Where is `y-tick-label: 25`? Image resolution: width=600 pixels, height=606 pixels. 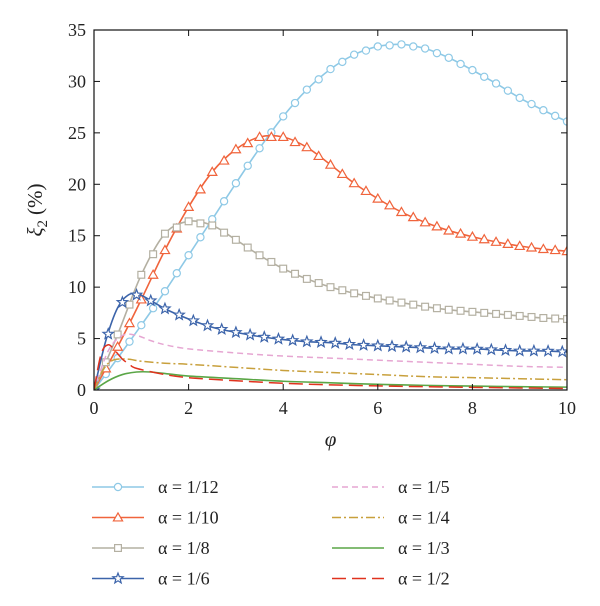 y-tick-label: 25 is located at coordinates (77, 133).